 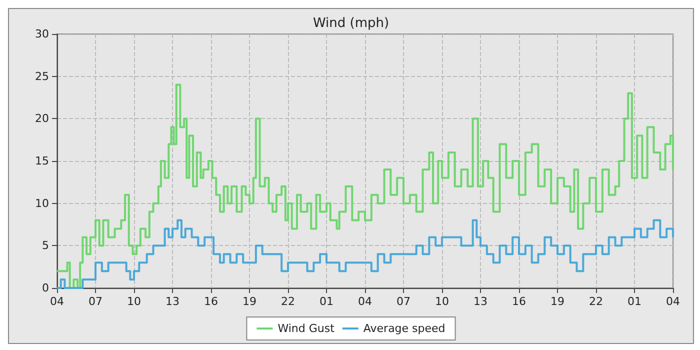 What do you see at coordinates (42, 161) in the screenshot?
I see `y-tick-label: 15` at bounding box center [42, 161].